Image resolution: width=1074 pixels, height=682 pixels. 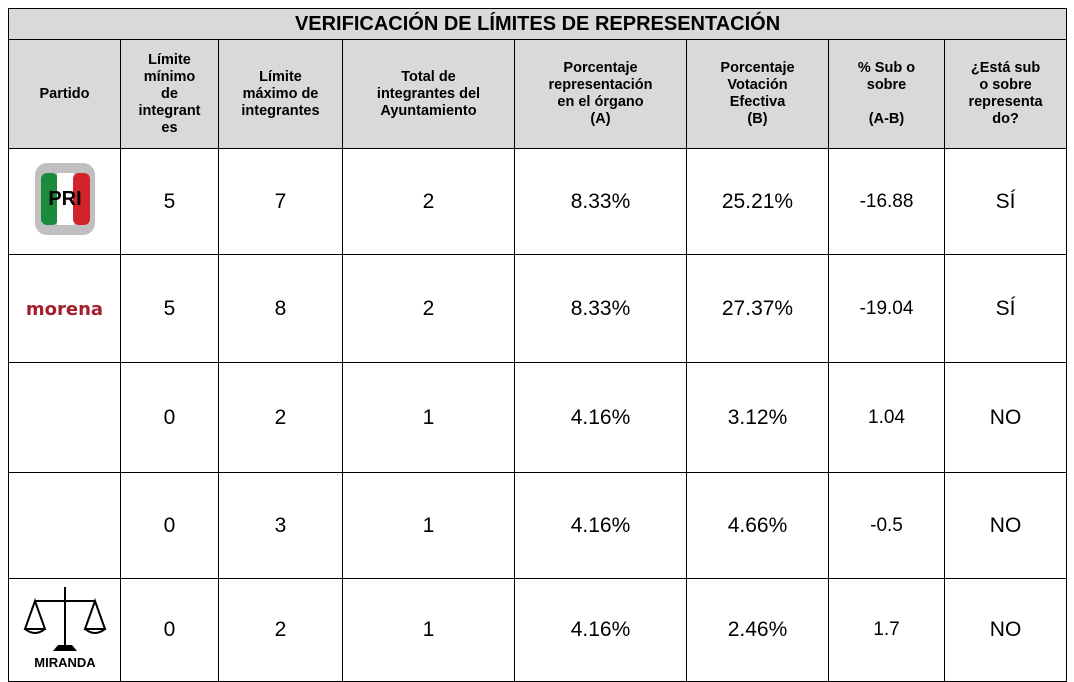 I want to click on data-cell: 4.66%, so click(x=757, y=525).